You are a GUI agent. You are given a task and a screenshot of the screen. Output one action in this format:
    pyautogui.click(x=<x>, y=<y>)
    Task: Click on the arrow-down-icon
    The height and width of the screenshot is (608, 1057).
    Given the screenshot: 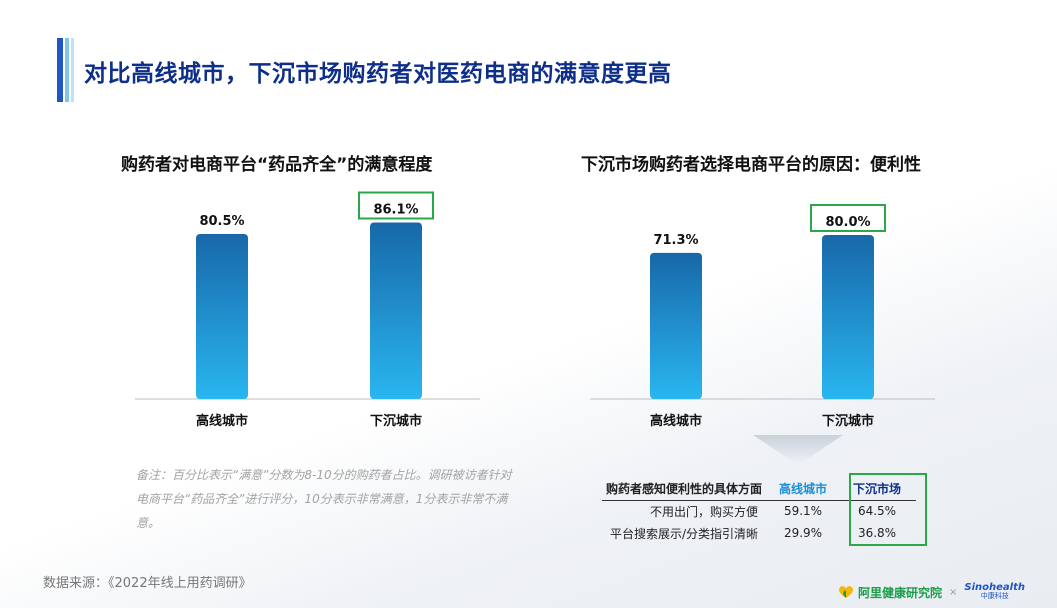 What is the action you would take?
    pyautogui.click(x=798, y=450)
    